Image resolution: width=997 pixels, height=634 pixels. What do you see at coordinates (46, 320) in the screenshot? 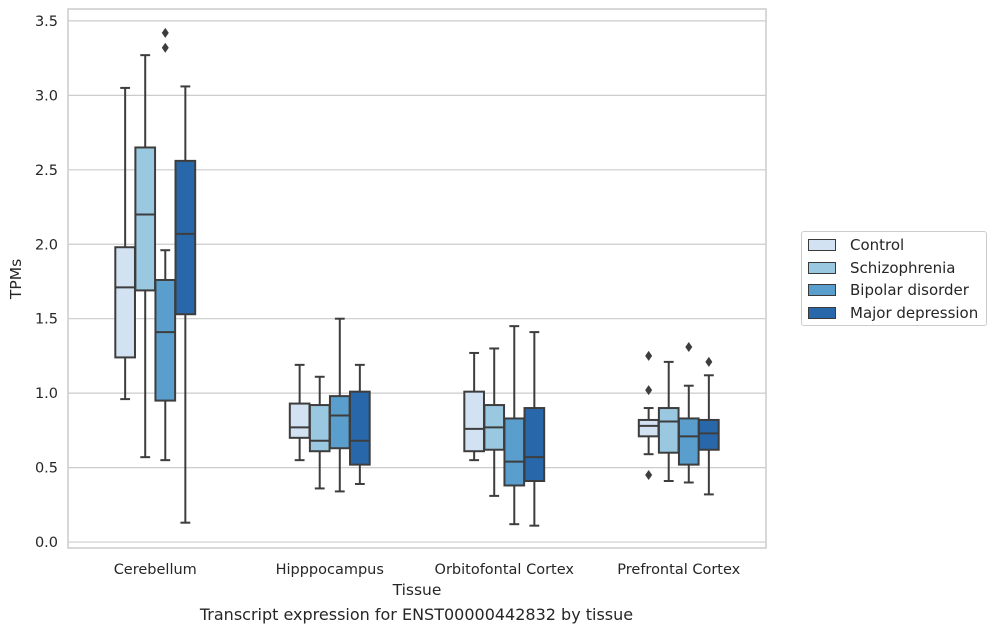
I see `y-tick-label: 1.5` at bounding box center [46, 320].